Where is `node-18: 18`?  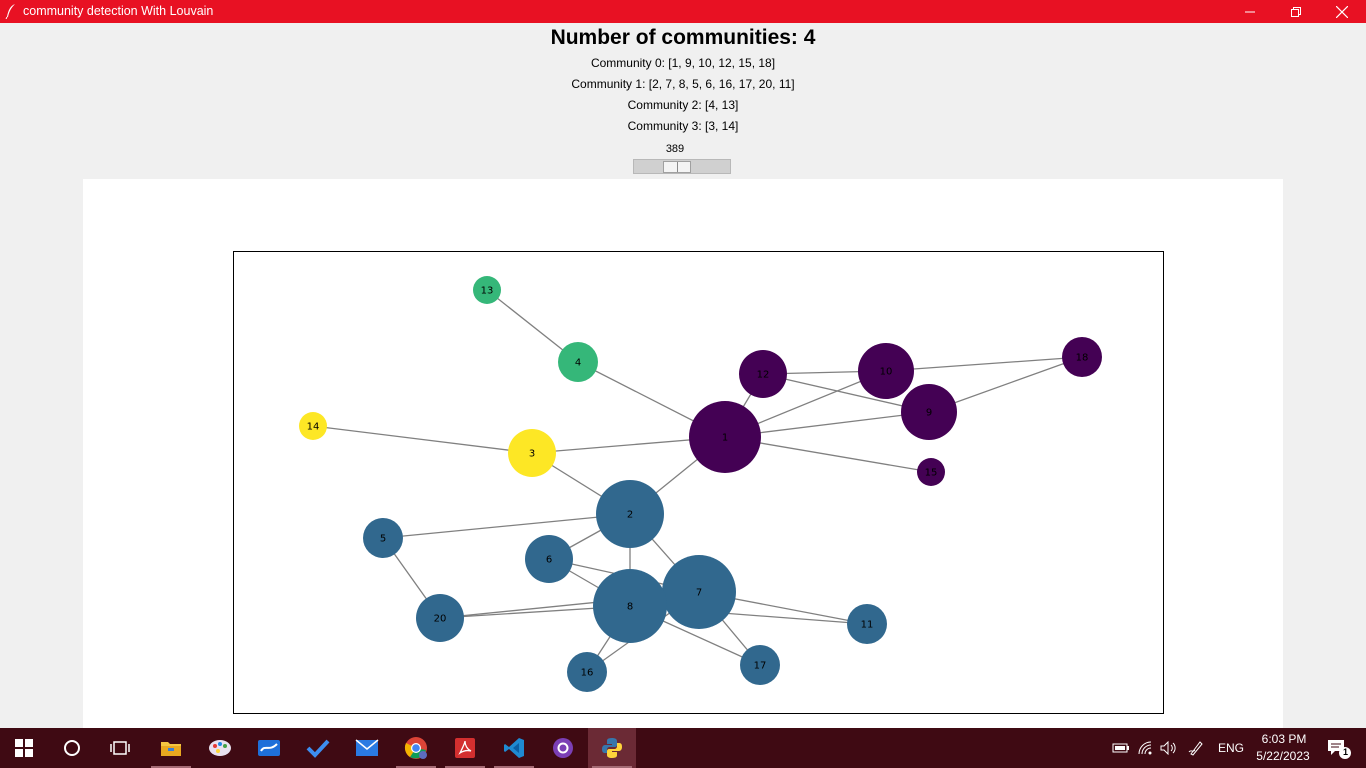
node-18: 18 is located at coordinates (1082, 357).